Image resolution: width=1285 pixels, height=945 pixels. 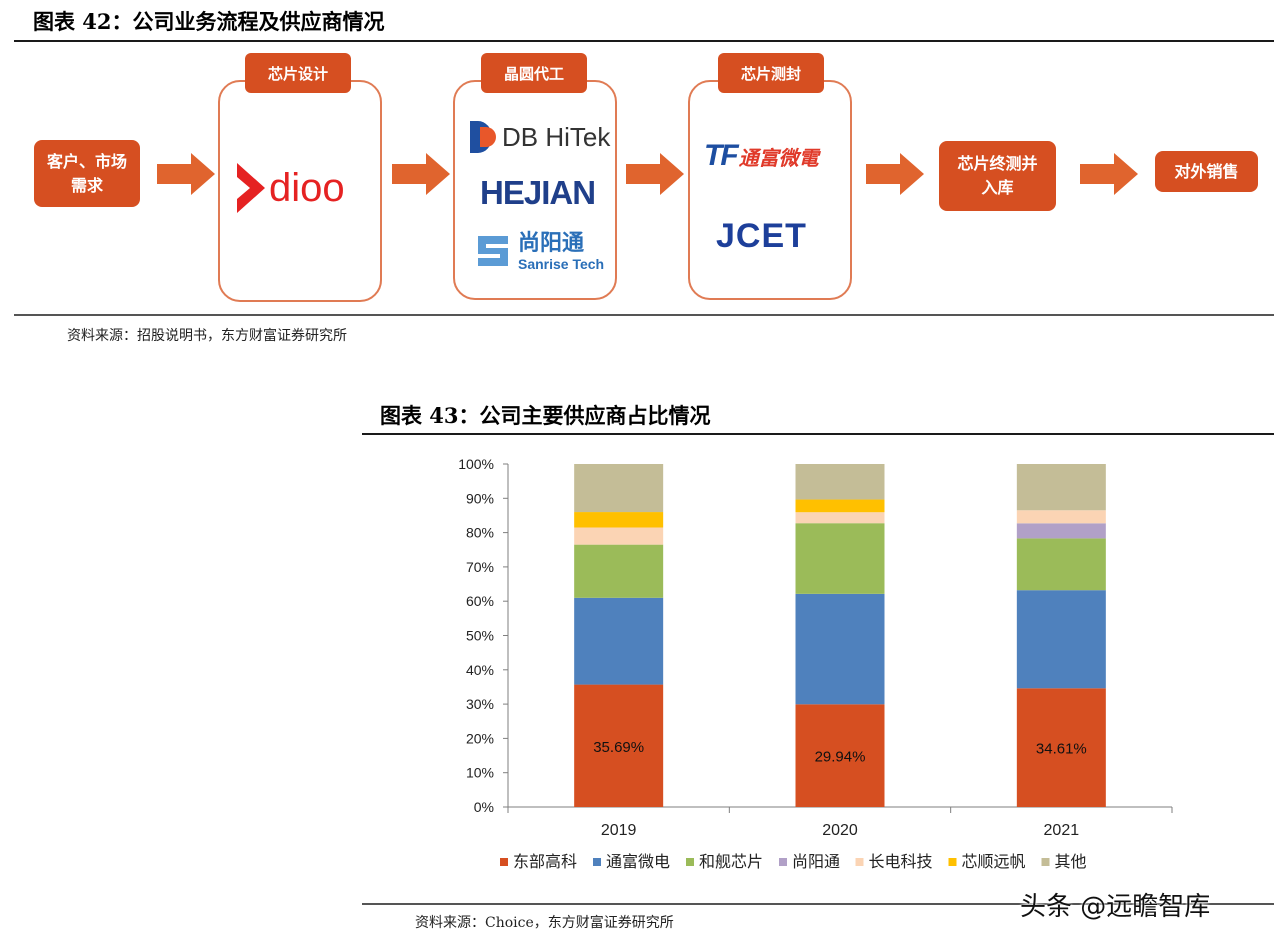 I want to click on fig43-title: 图表 43：公司主要供应商占比情况, so click(x=545, y=415).